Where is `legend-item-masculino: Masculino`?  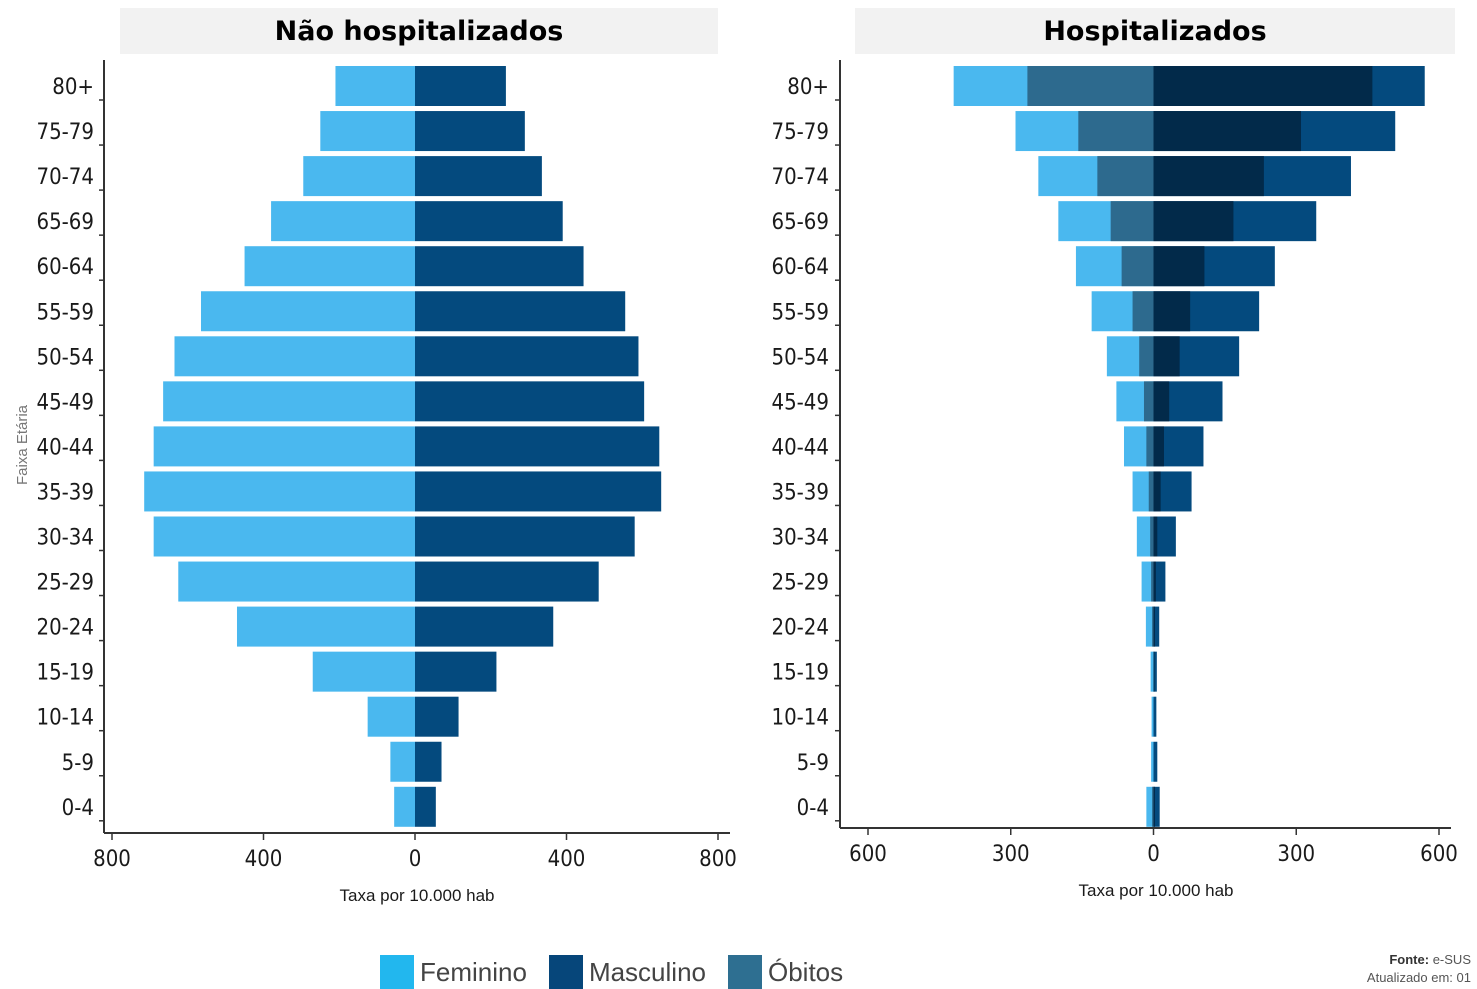 legend-item-masculino: Masculino is located at coordinates (627, 972).